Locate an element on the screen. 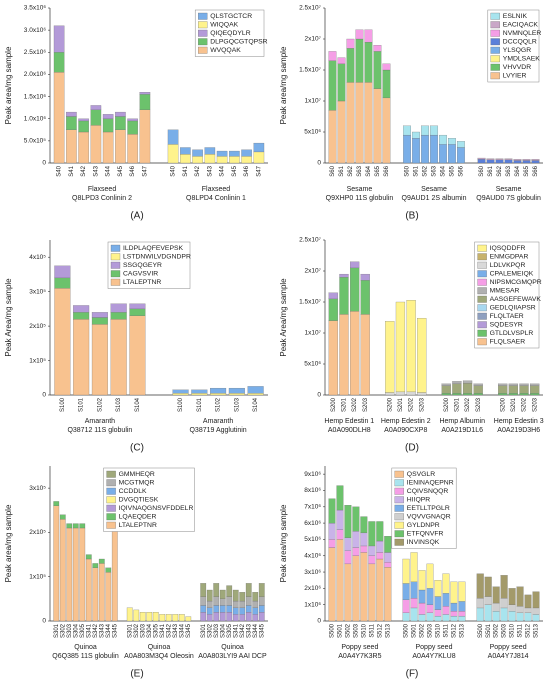 This screenshot has height=685, width=550. x-tick-label: S305 is located at coordinates (230, 630).